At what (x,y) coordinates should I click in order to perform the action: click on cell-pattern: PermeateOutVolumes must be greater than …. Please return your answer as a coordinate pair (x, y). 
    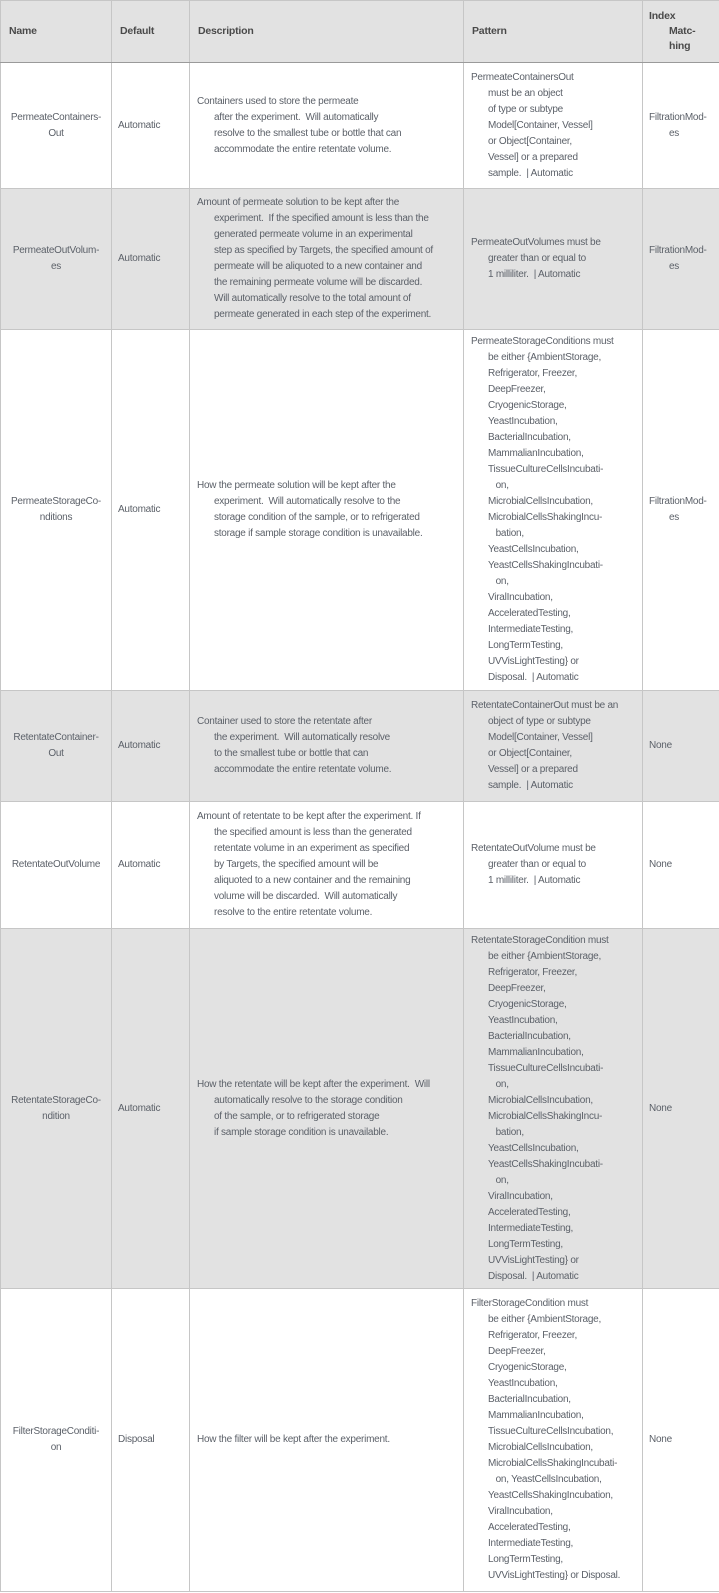
    Looking at the image, I should click on (553, 259).